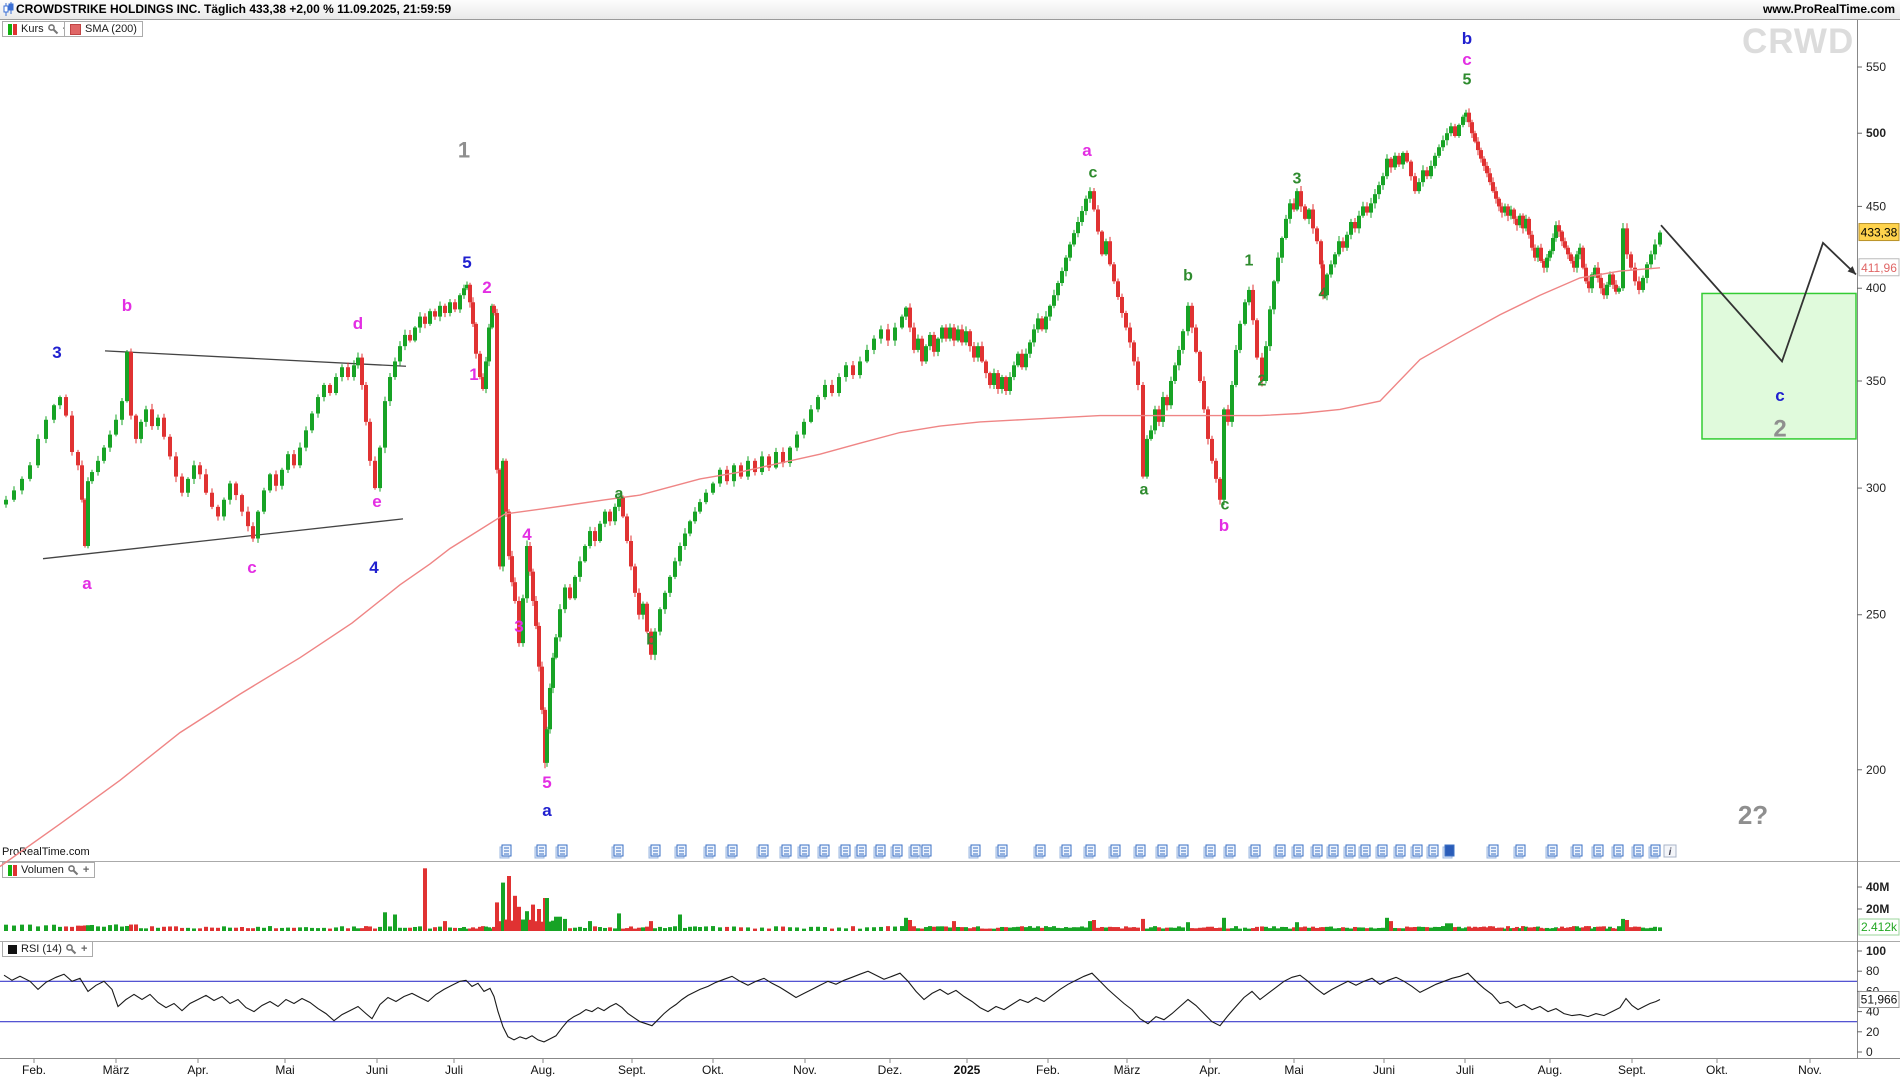 This screenshot has height=1080, width=1900. What do you see at coordinates (1670, 851) in the screenshot?
I see `info-icon: i` at bounding box center [1670, 851].